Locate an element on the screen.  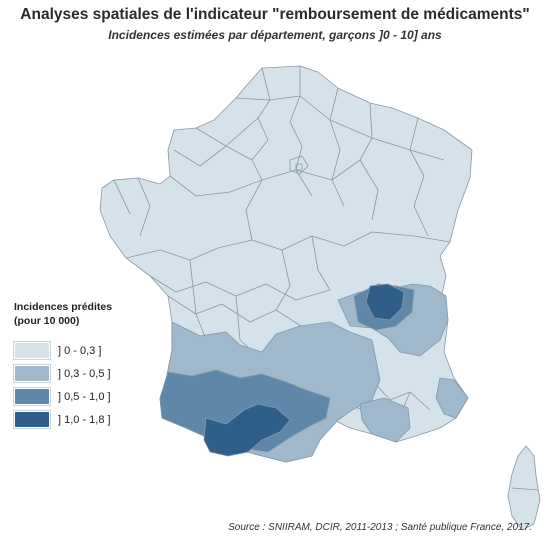
zone-class-2-rhone is located at coordinates (385, 420).